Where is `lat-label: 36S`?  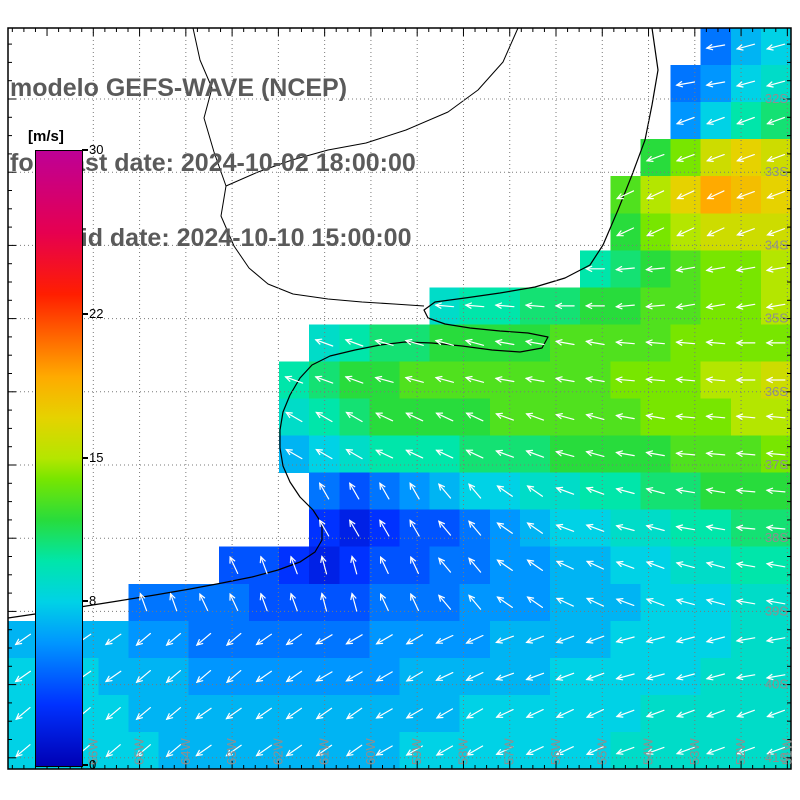
lat-label: 36S is located at coordinates (776, 391).